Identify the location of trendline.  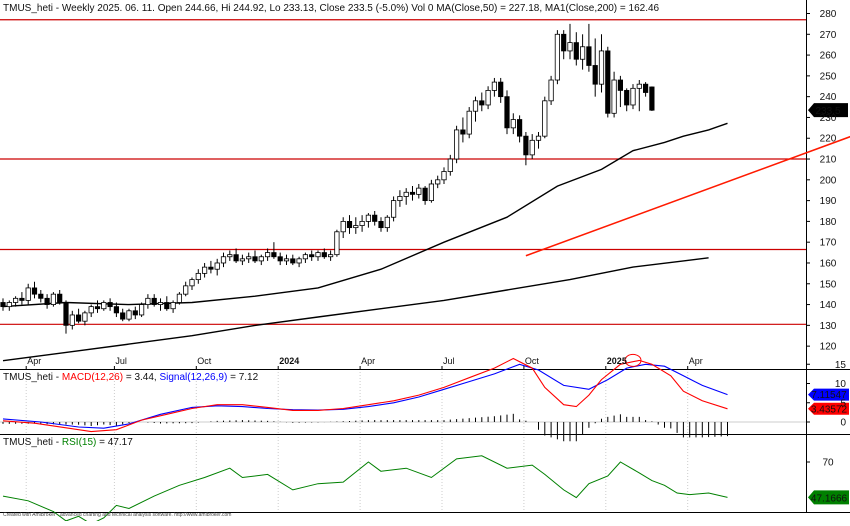
(687, 179).